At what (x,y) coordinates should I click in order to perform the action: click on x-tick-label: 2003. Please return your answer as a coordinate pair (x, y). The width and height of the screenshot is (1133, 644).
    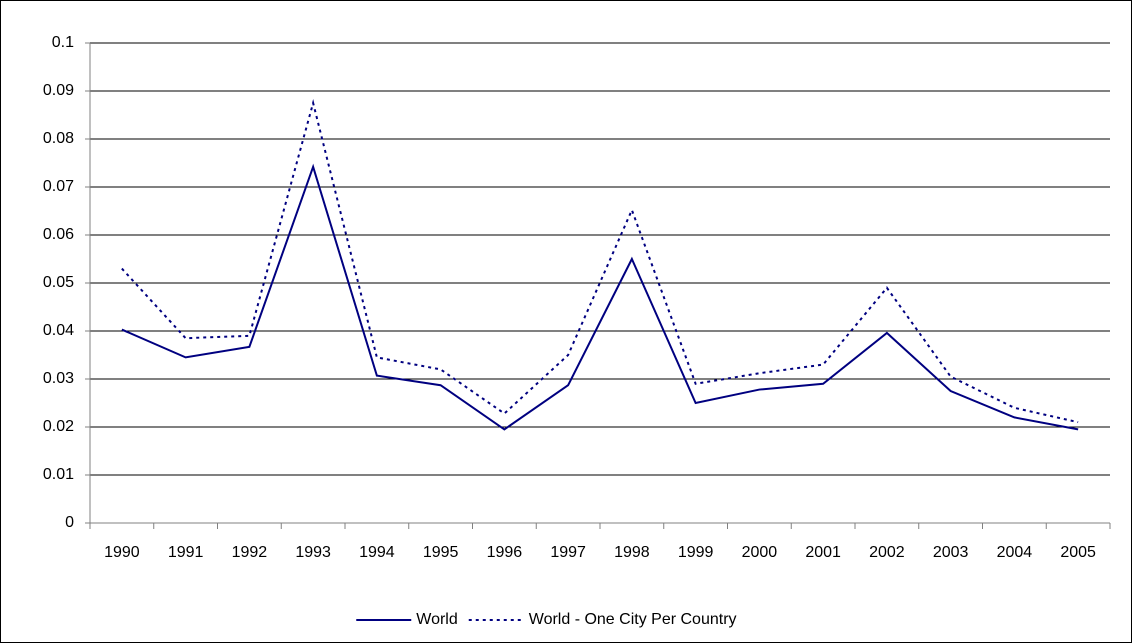
    Looking at the image, I should click on (951, 552).